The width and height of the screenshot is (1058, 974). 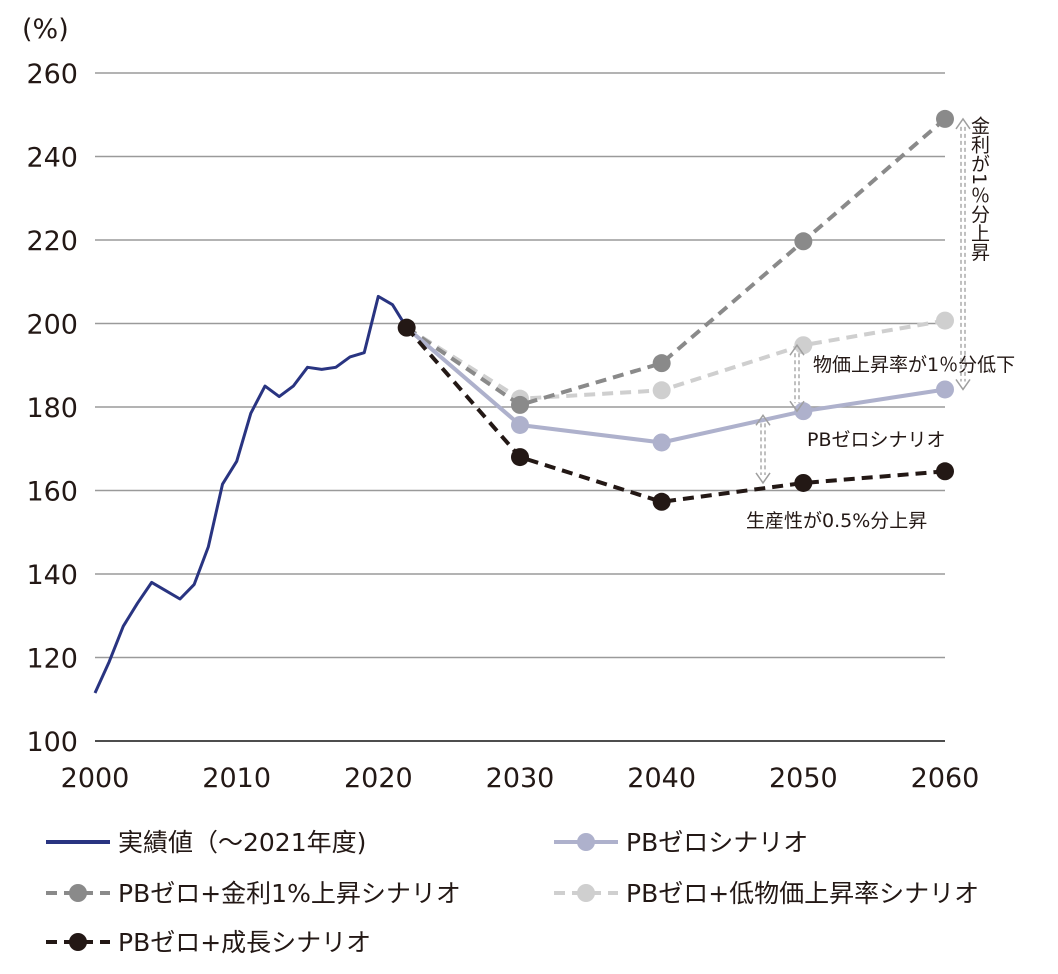 I want to click on legend-label: PBゼロ+成長シナリオ, so click(x=244, y=942).